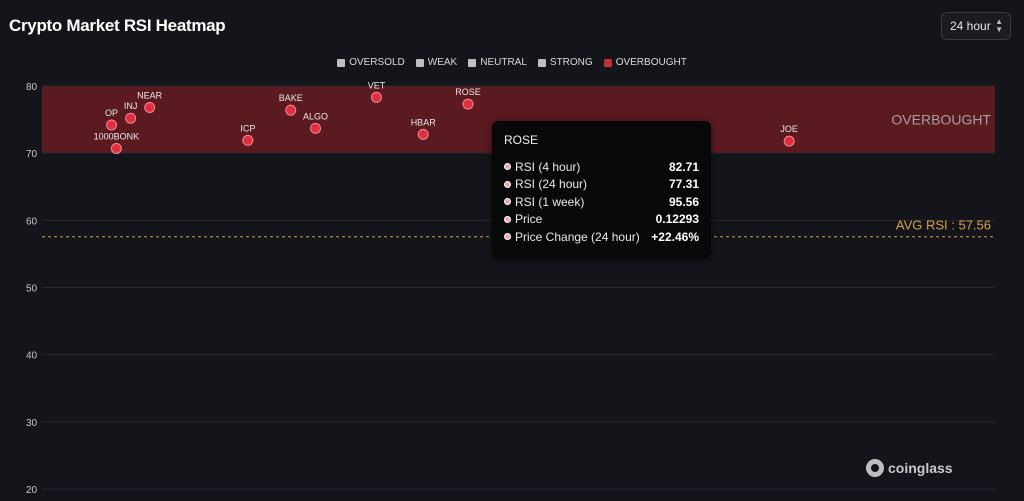 This screenshot has width=1024, height=501. Describe the element at coordinates (683, 201) in the screenshot. I see `tooltip-value: 95.56` at that location.